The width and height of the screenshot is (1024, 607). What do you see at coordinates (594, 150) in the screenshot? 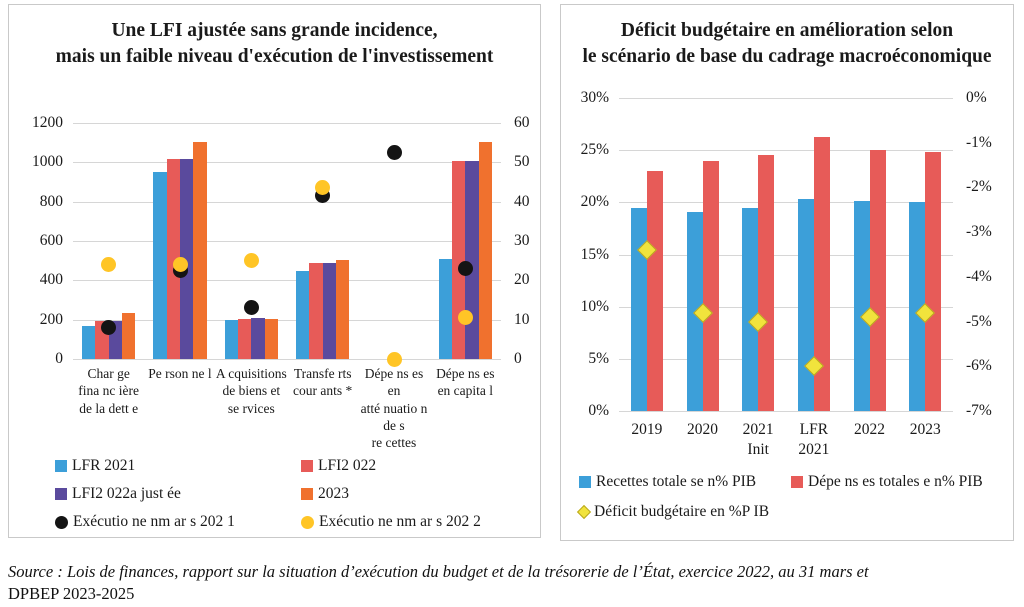
I see `y-axis-tick-label: 25%` at bounding box center [594, 150].